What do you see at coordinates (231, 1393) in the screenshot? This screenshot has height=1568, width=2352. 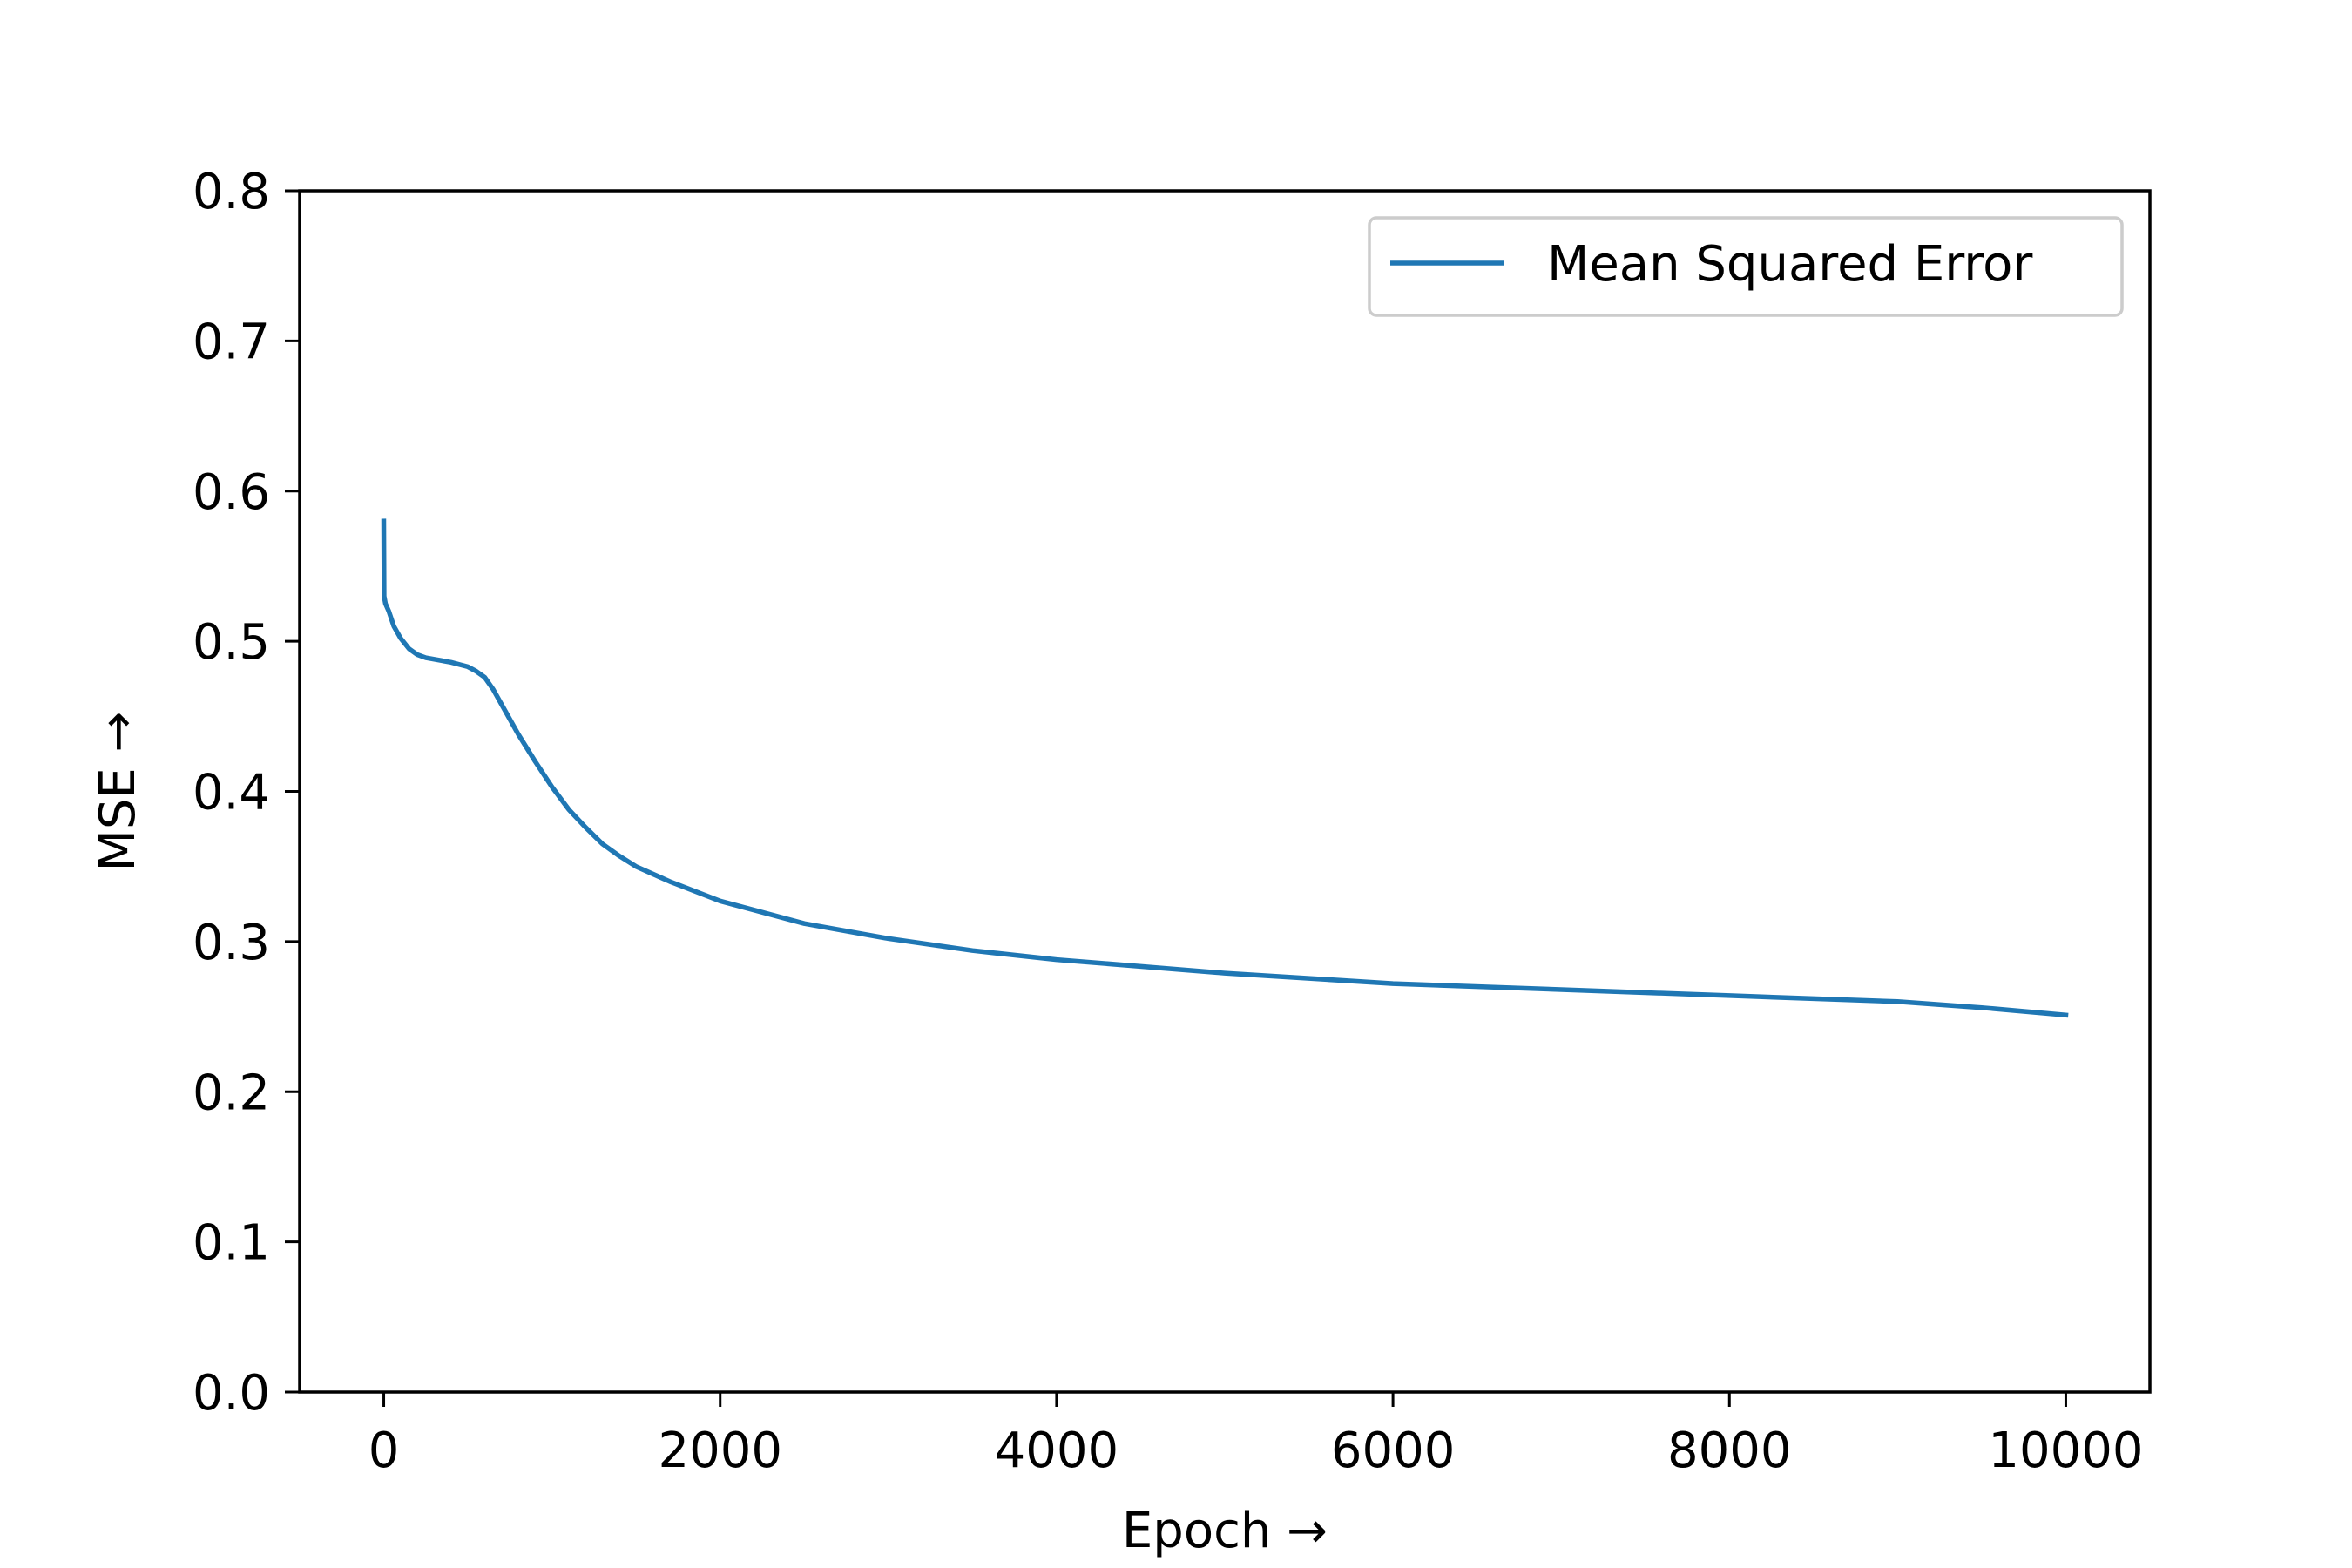 I see `y-tick-label: 0.0` at bounding box center [231, 1393].